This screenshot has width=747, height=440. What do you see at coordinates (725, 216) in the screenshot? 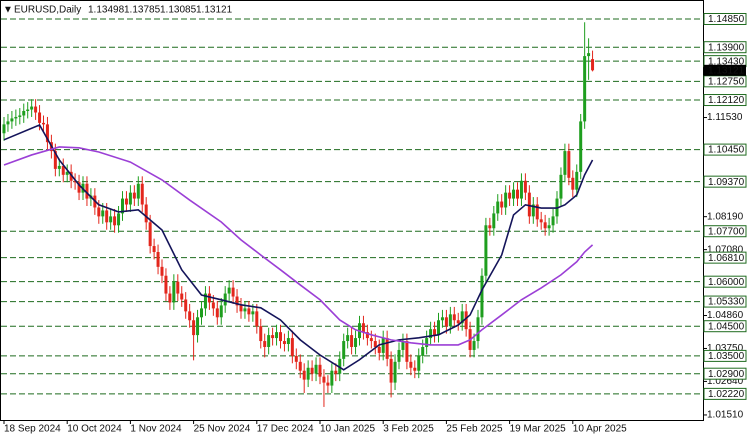
I see `y-tick-label: 1.08190` at bounding box center [725, 216].